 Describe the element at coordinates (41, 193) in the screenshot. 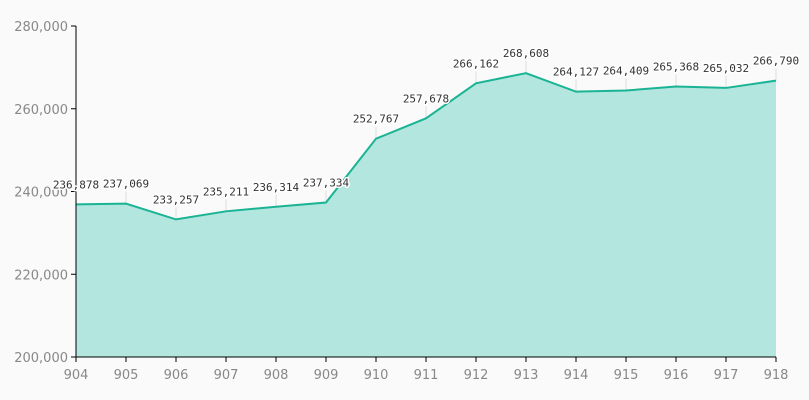

I see `y-tick-label: 240,000` at that location.